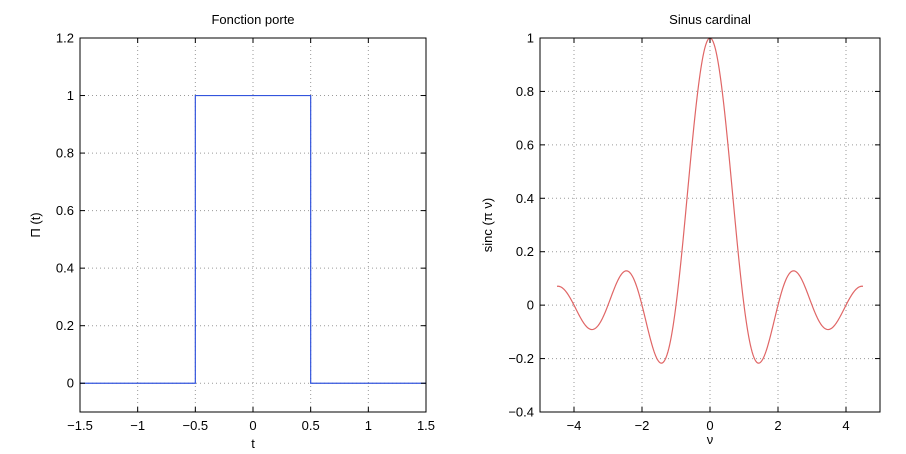 This screenshot has height=454, width=906. What do you see at coordinates (80, 425) in the screenshot?
I see `x-tick-label: −1.5` at bounding box center [80, 425].